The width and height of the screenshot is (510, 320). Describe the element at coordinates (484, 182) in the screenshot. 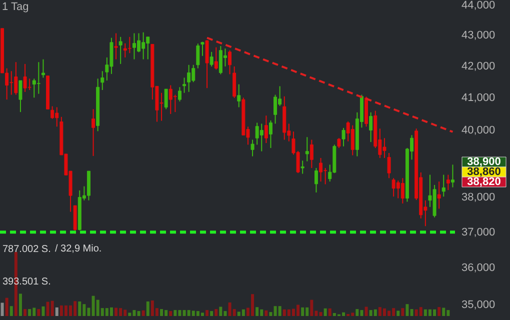

I see `text: 38,820` at that location.